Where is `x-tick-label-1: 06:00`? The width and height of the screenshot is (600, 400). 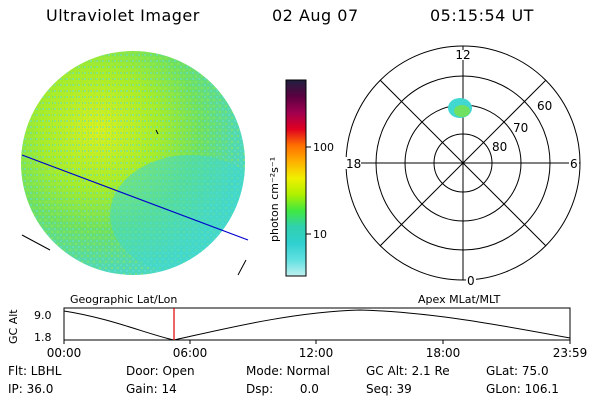
x-tick-label-1: 06:00 is located at coordinates (190, 353).